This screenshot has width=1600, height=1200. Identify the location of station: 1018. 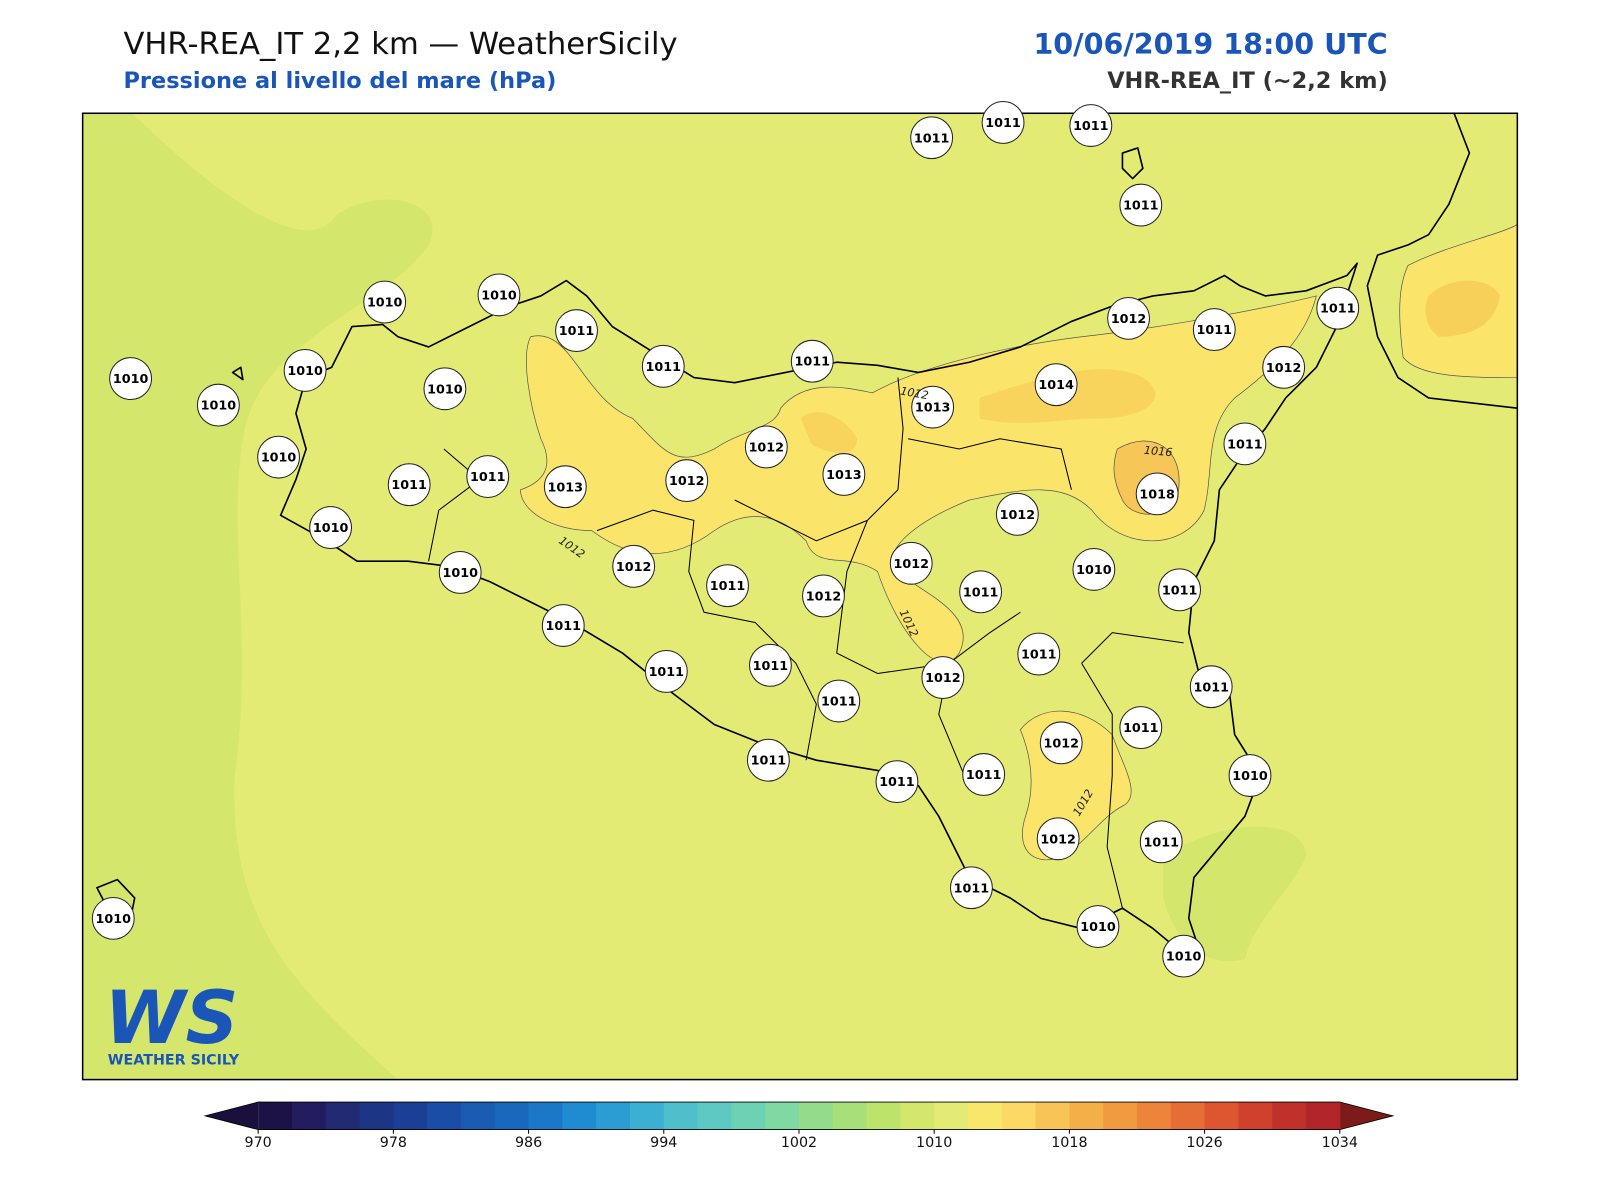
(1157, 494).